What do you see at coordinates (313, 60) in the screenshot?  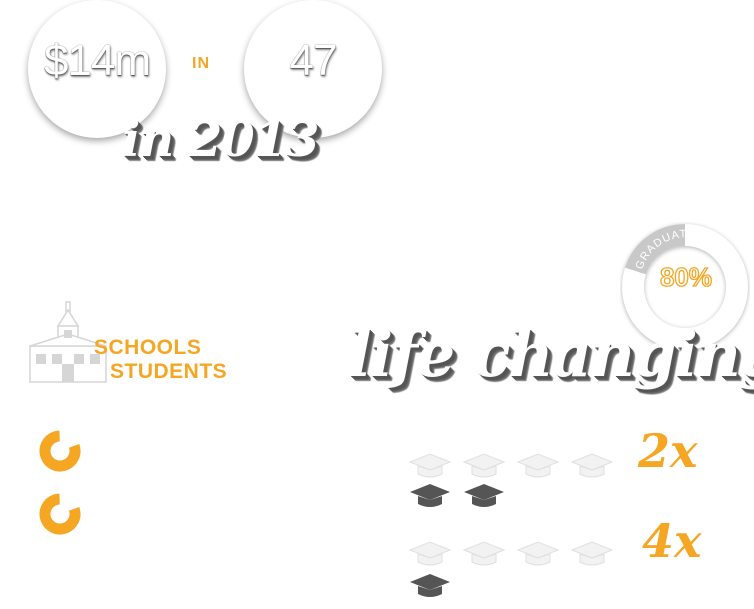 I see `count-value: 47` at bounding box center [313, 60].